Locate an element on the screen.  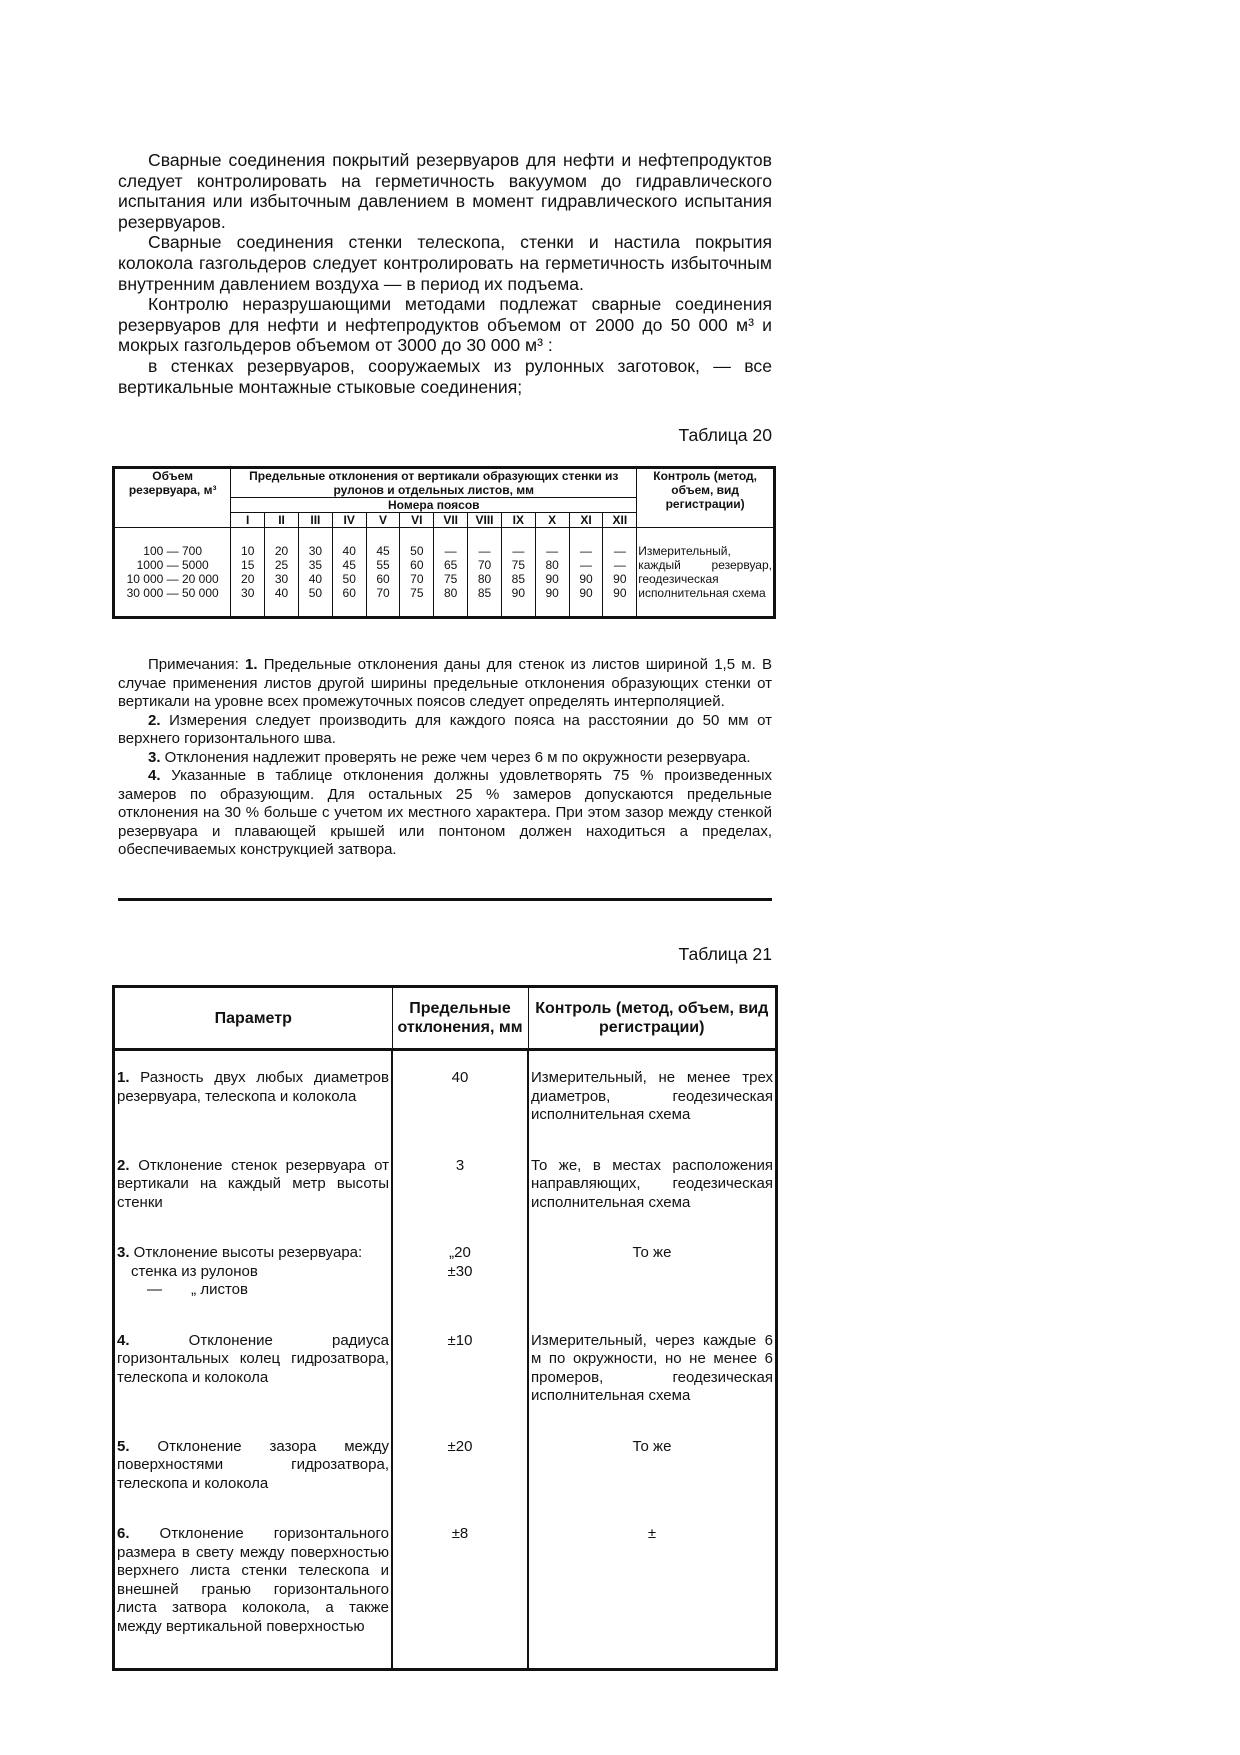
belt-values: — 80 90 90 is located at coordinates (552, 572).